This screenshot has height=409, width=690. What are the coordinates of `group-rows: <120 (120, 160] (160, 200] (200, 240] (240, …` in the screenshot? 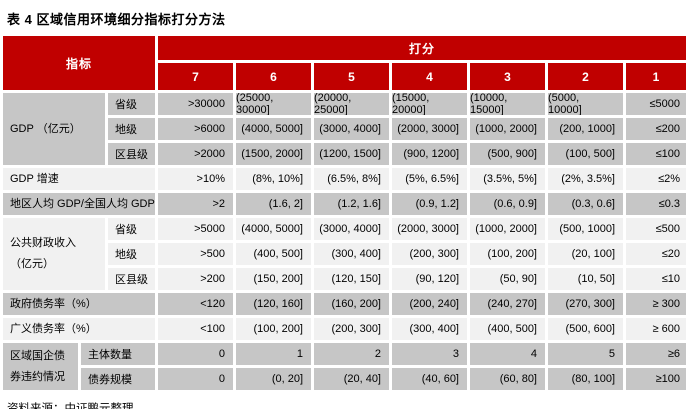 It's located at (422, 304).